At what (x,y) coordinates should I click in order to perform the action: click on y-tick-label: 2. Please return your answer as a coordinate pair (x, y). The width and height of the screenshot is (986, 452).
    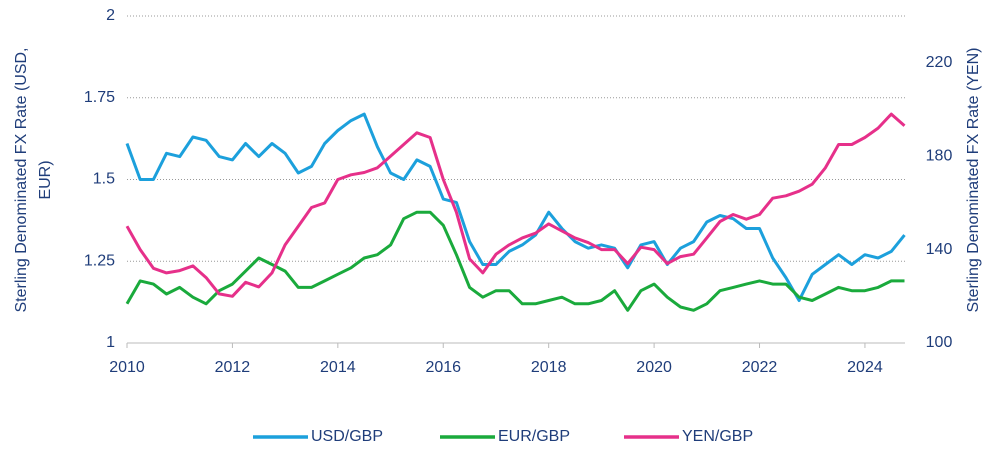
    Looking at the image, I should click on (110, 15).